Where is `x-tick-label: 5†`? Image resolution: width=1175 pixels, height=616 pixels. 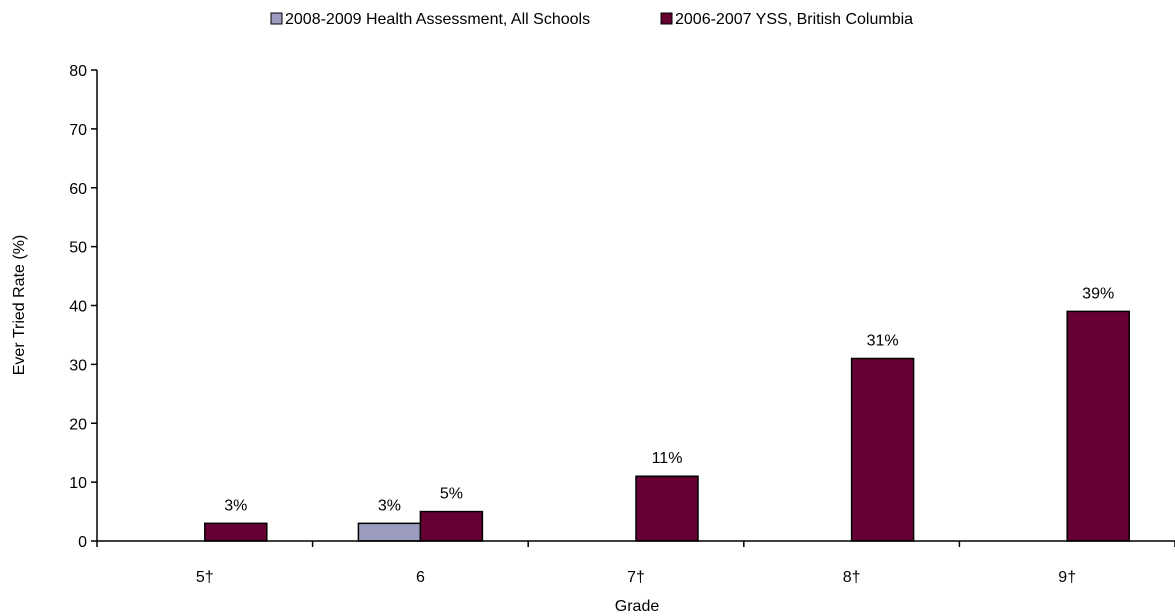
x-tick-label: 5† is located at coordinates (205, 577).